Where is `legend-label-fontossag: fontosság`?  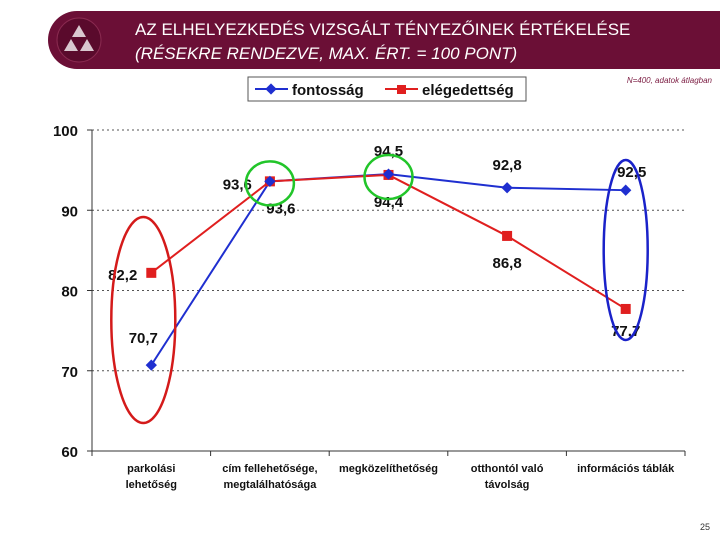 legend-label-fontossag: fontosság is located at coordinates (328, 90).